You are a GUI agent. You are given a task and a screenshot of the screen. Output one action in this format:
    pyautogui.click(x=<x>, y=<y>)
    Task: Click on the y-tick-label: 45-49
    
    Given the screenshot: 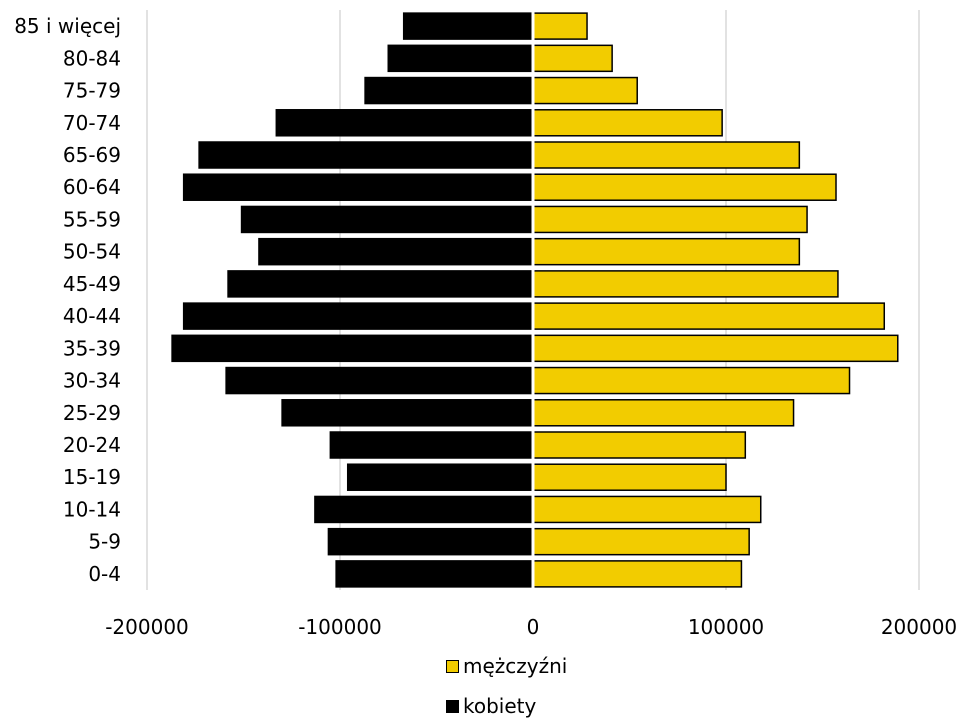 What is the action you would take?
    pyautogui.click(x=92, y=284)
    